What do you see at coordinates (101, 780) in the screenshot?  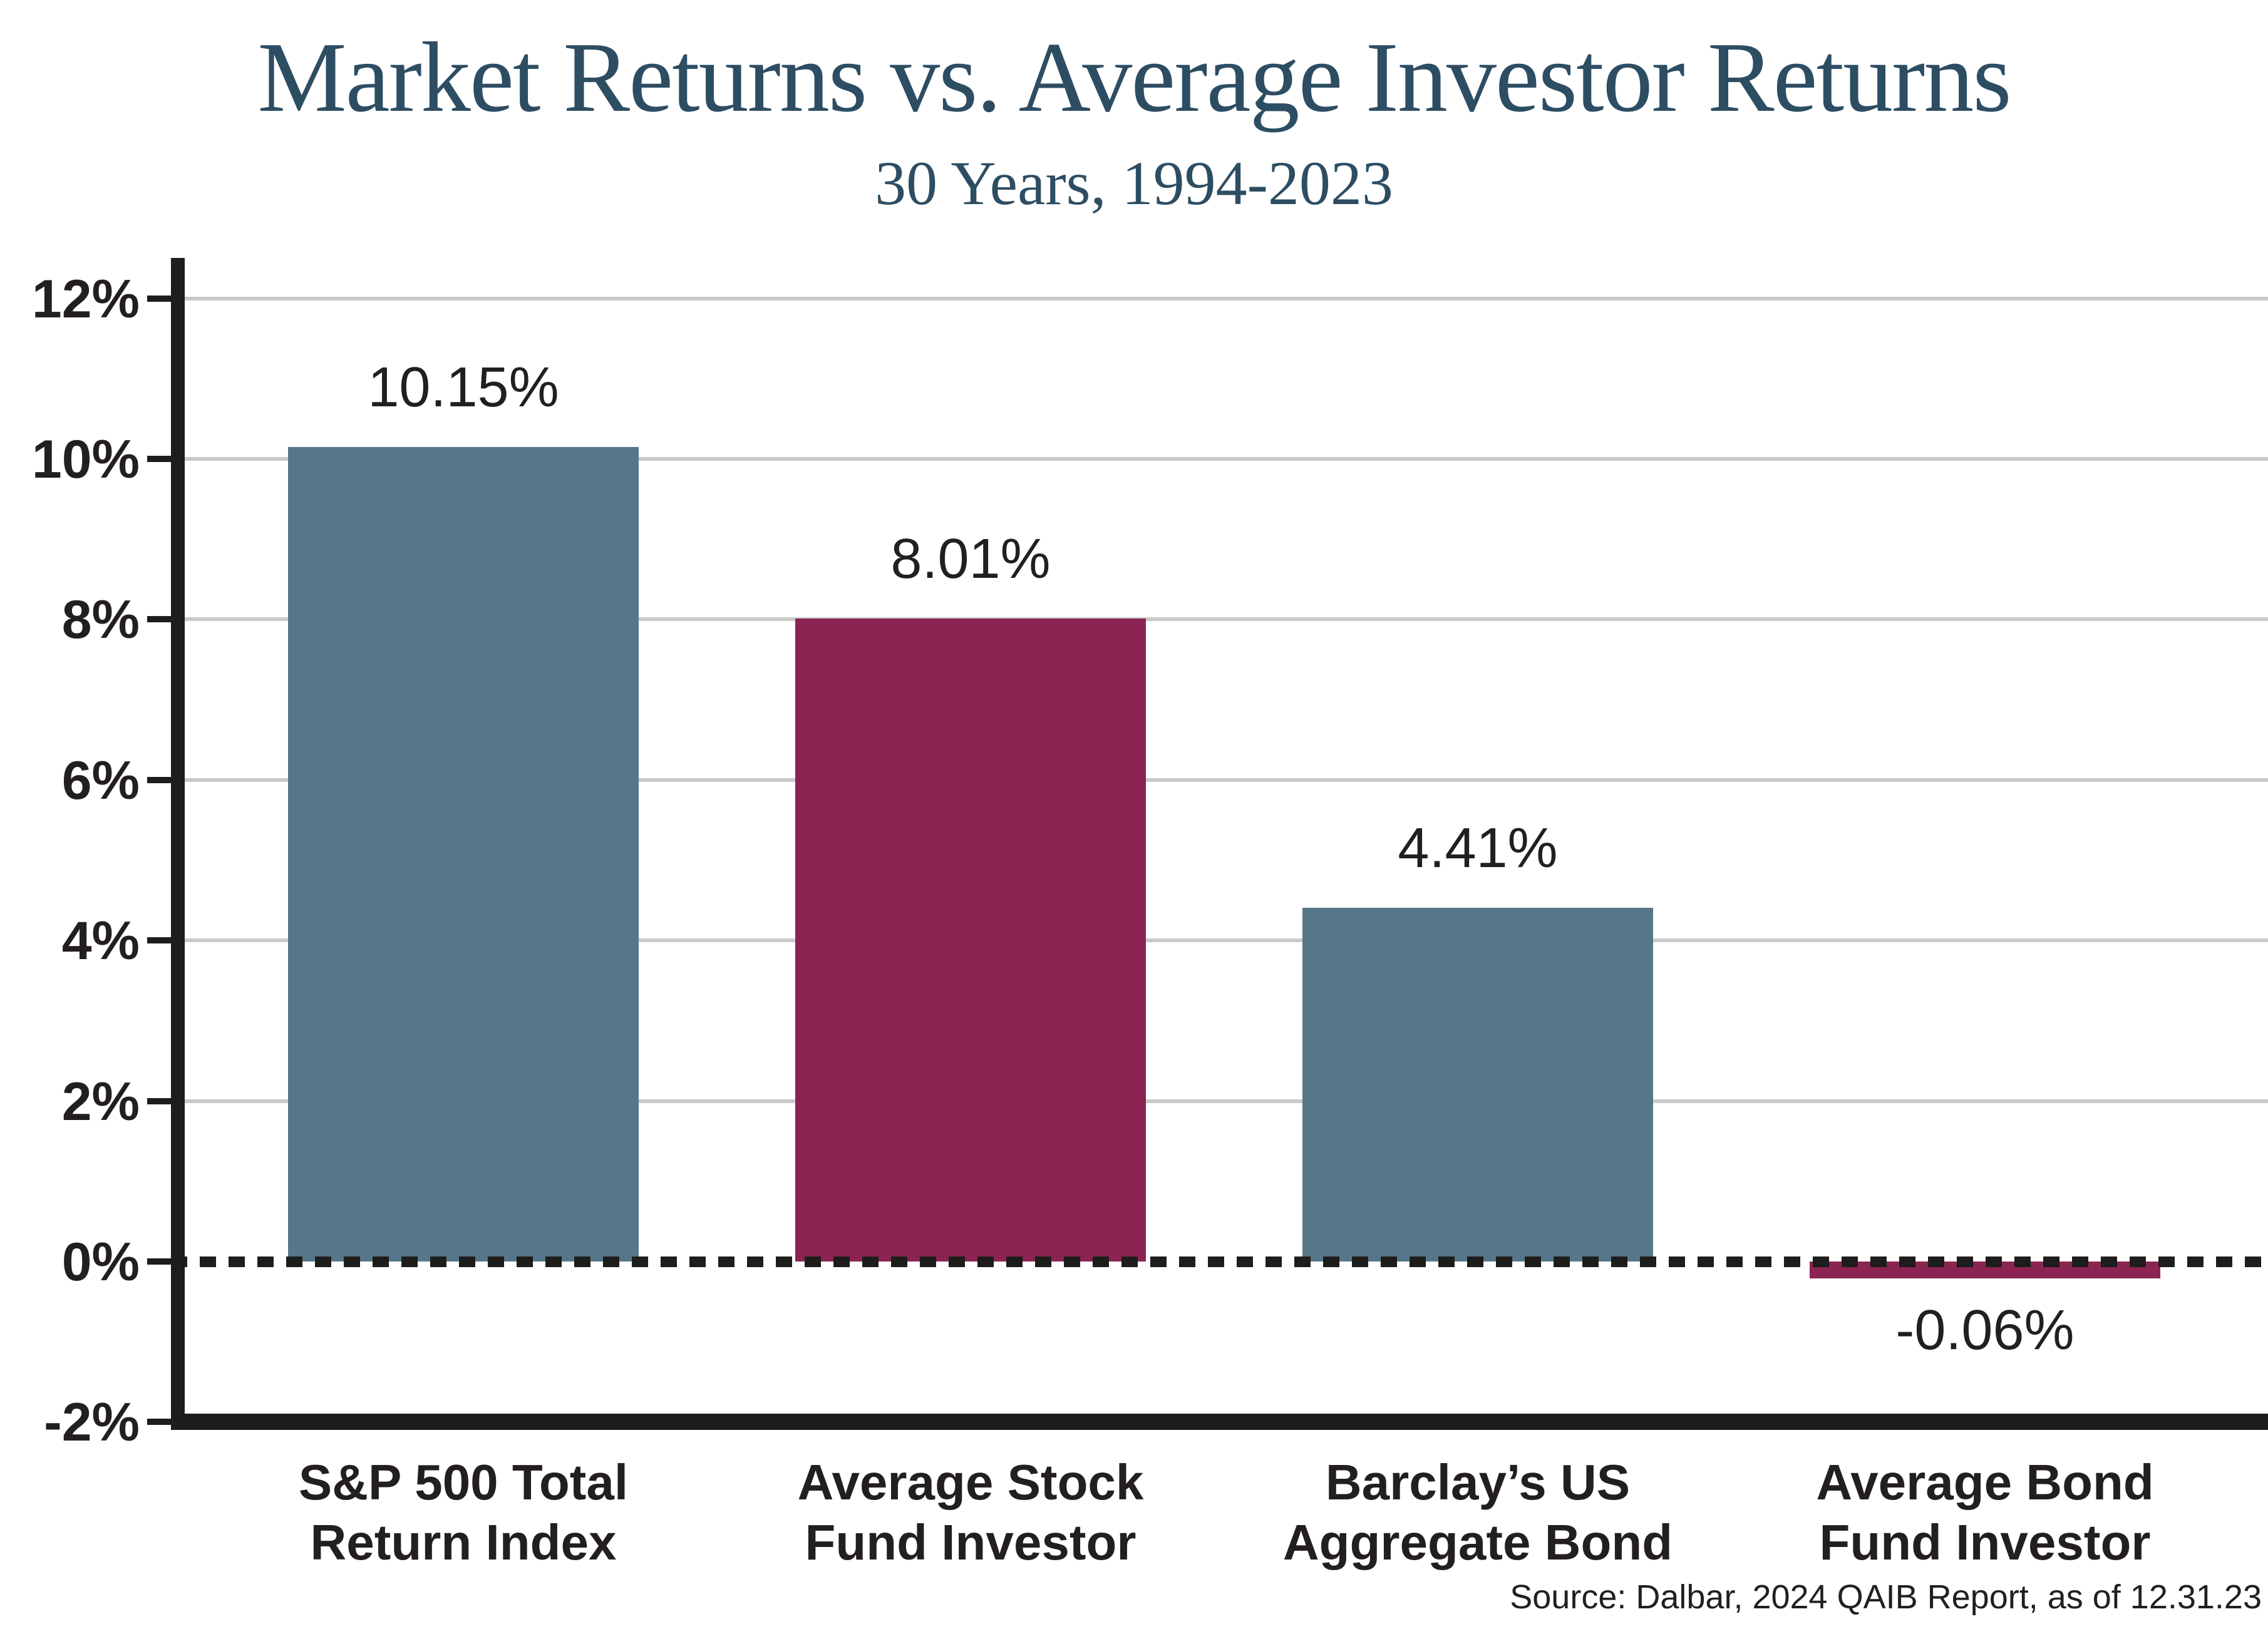 I see `y-axis-tick-label: 6%` at bounding box center [101, 780].